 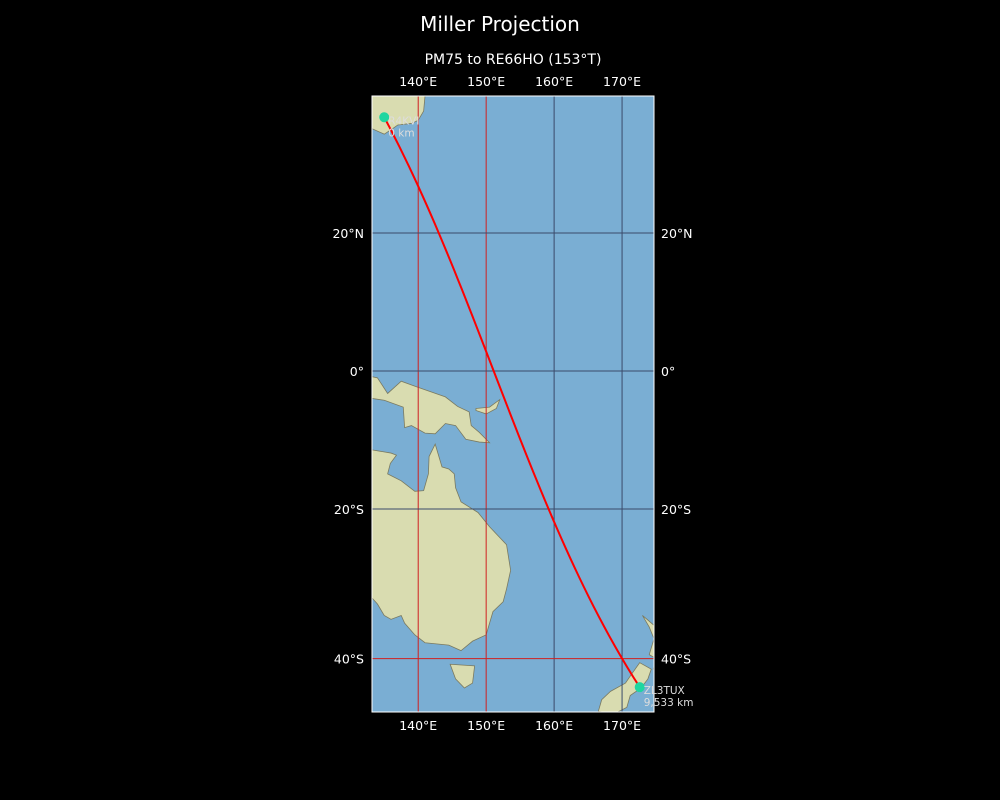 What do you see at coordinates (554, 81) in the screenshot?
I see `lon-tick-label-top: 160°E` at bounding box center [554, 81].